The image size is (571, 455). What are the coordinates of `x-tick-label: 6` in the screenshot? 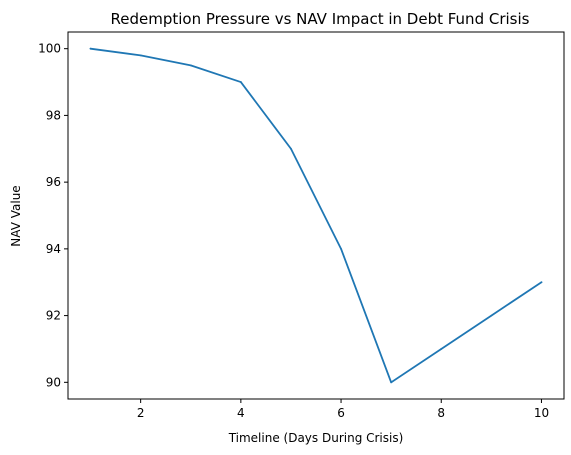 It's located at (341, 413).